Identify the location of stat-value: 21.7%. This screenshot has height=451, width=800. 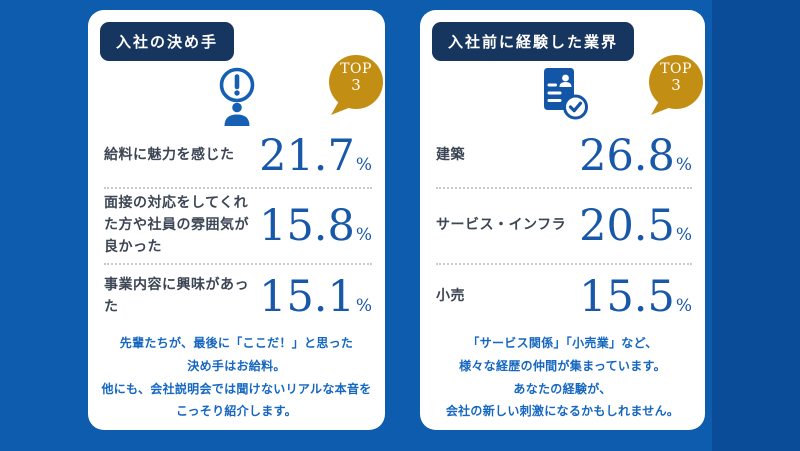
(315, 156).